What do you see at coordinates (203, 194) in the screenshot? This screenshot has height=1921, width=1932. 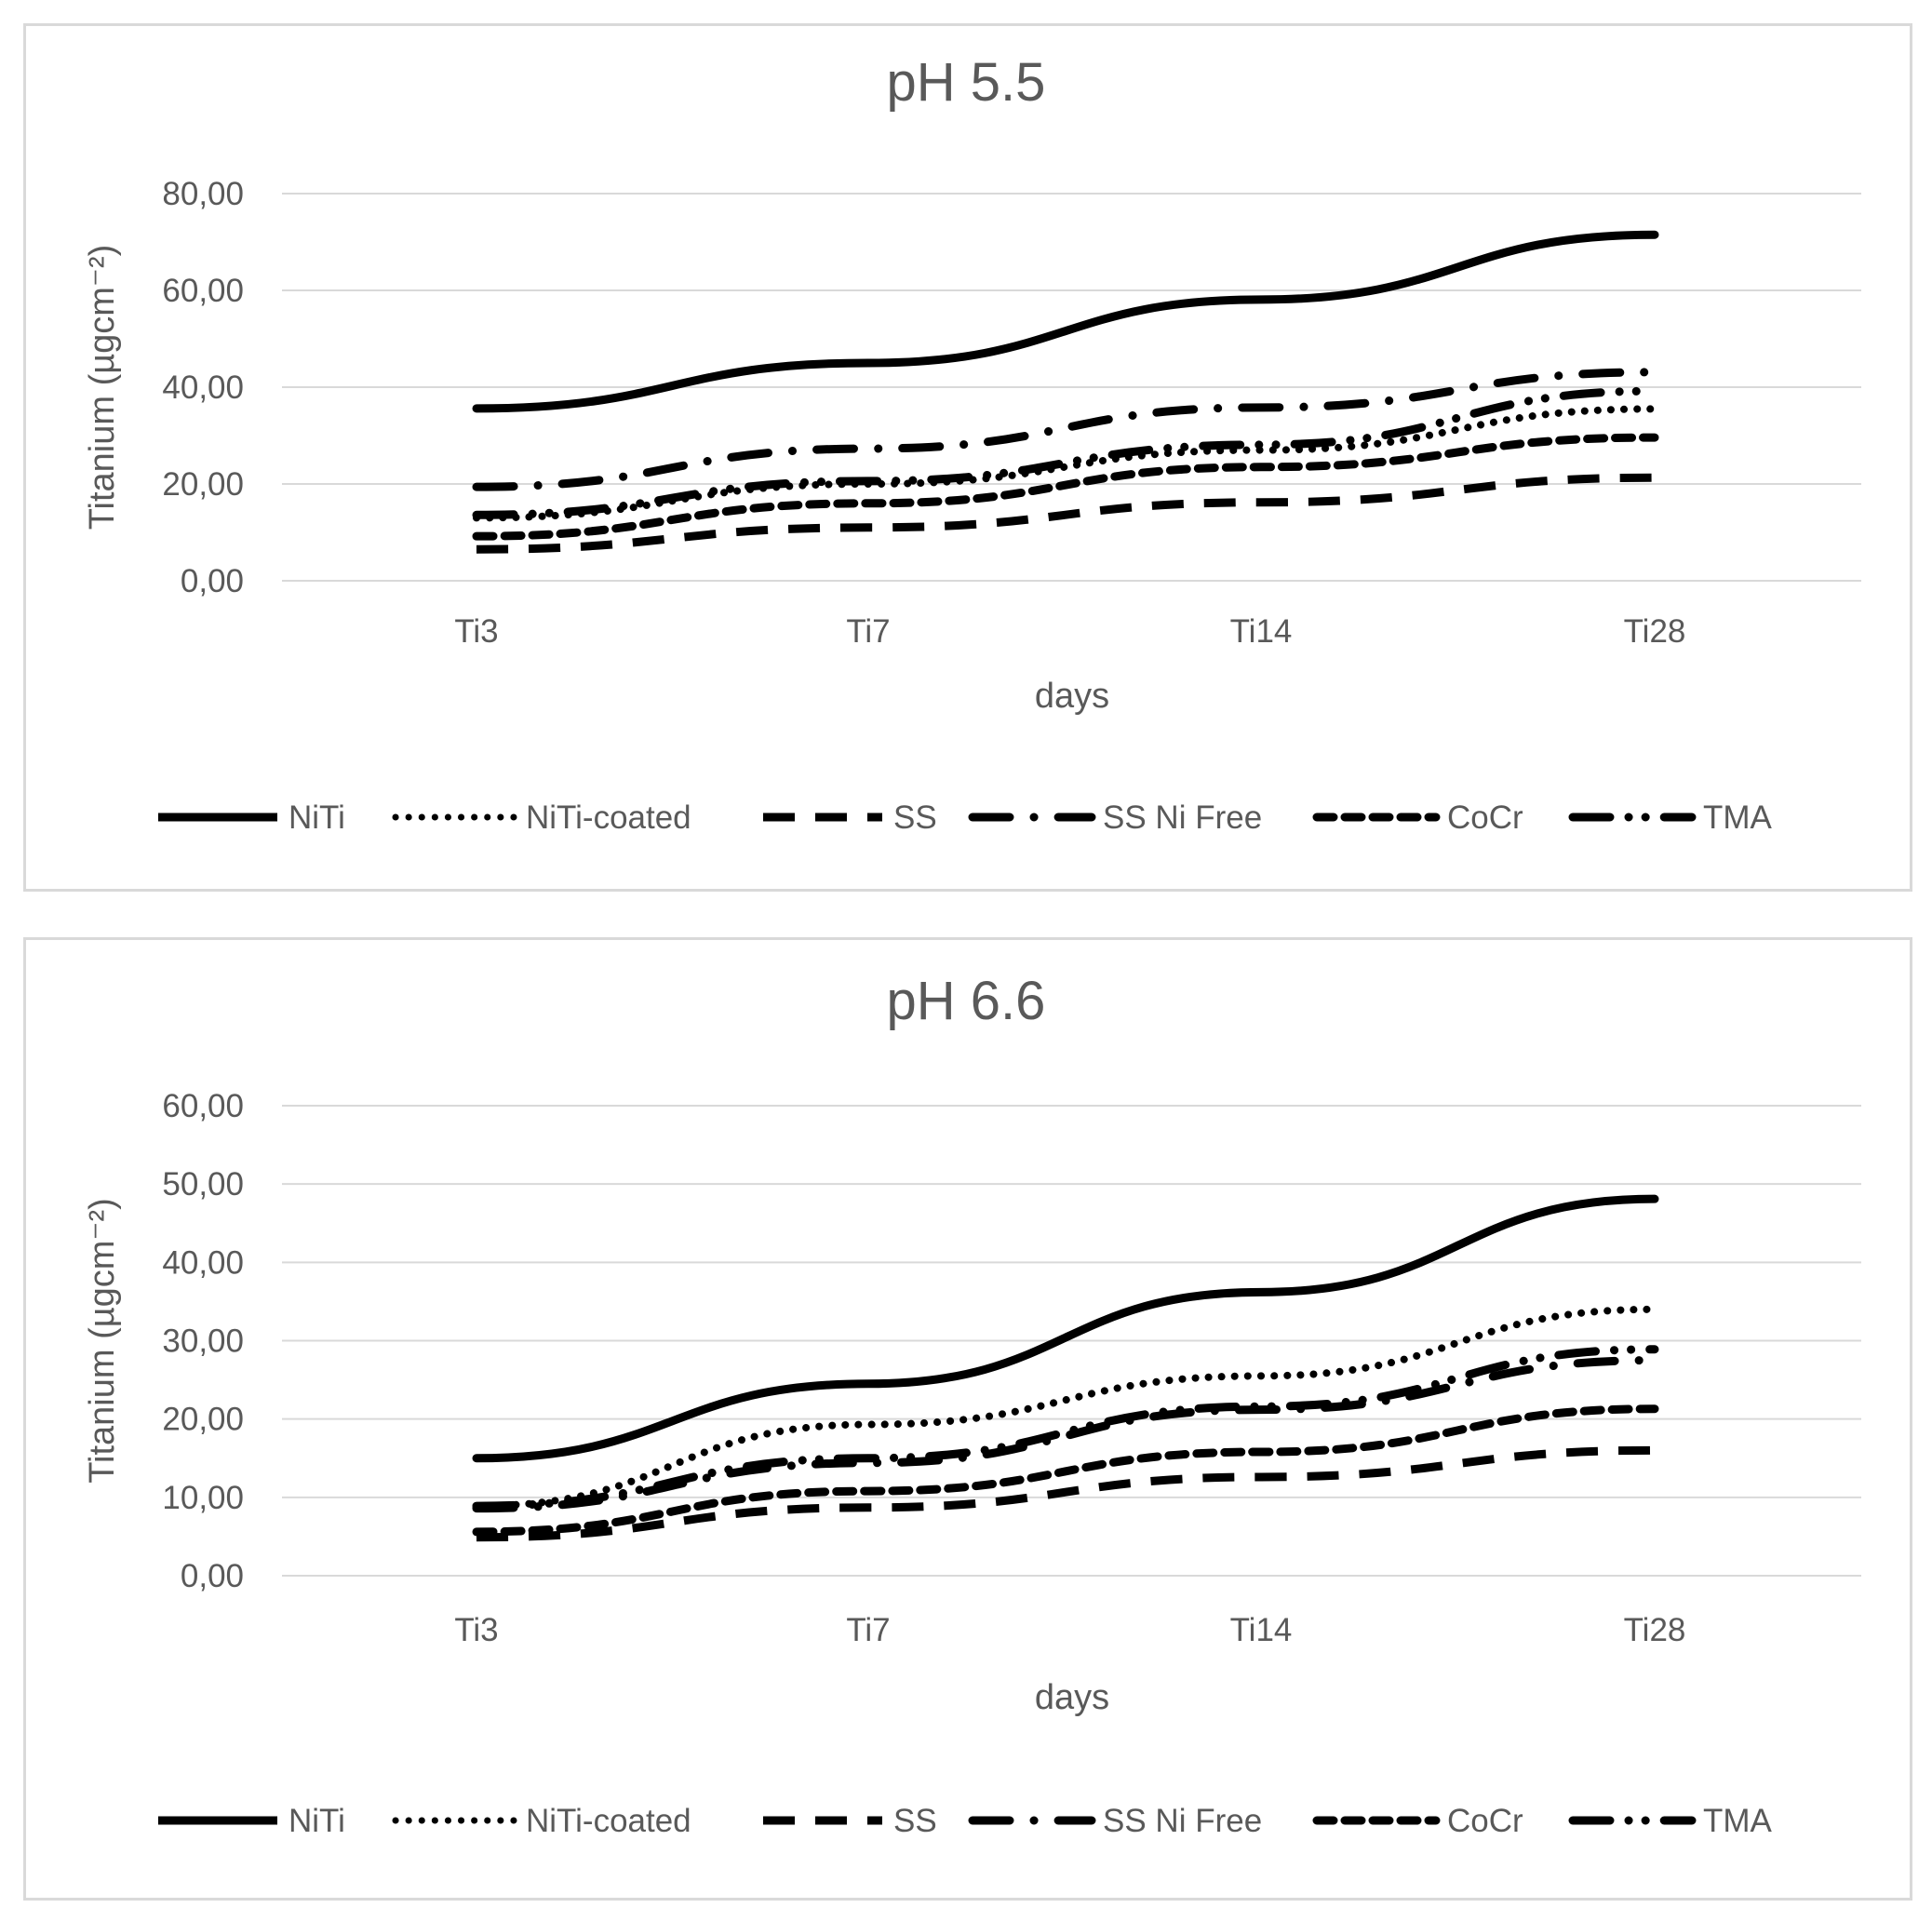 I see `y-tick-label: 80,00` at bounding box center [203, 194].